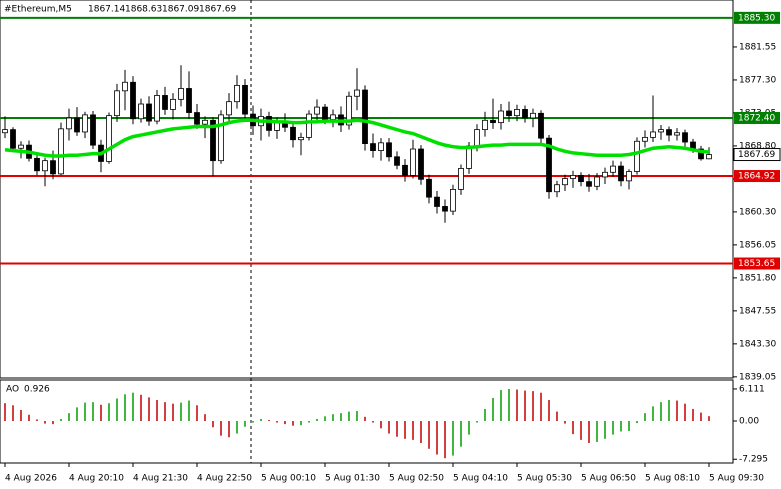 This screenshot has height=489, width=781. I want to click on ao-y-tick-label: 6.111, so click(752, 389).